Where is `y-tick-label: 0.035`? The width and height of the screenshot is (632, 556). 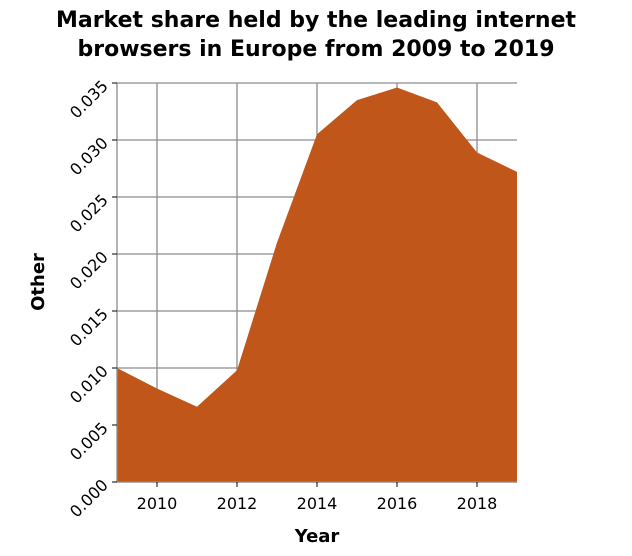
y-tick-label: 0.035 is located at coordinates (89, 99).